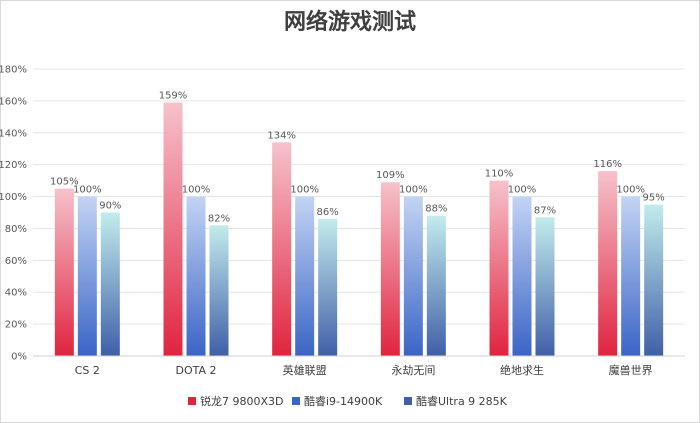 The image size is (700, 423). I want to click on data-label: 159%, so click(173, 95).